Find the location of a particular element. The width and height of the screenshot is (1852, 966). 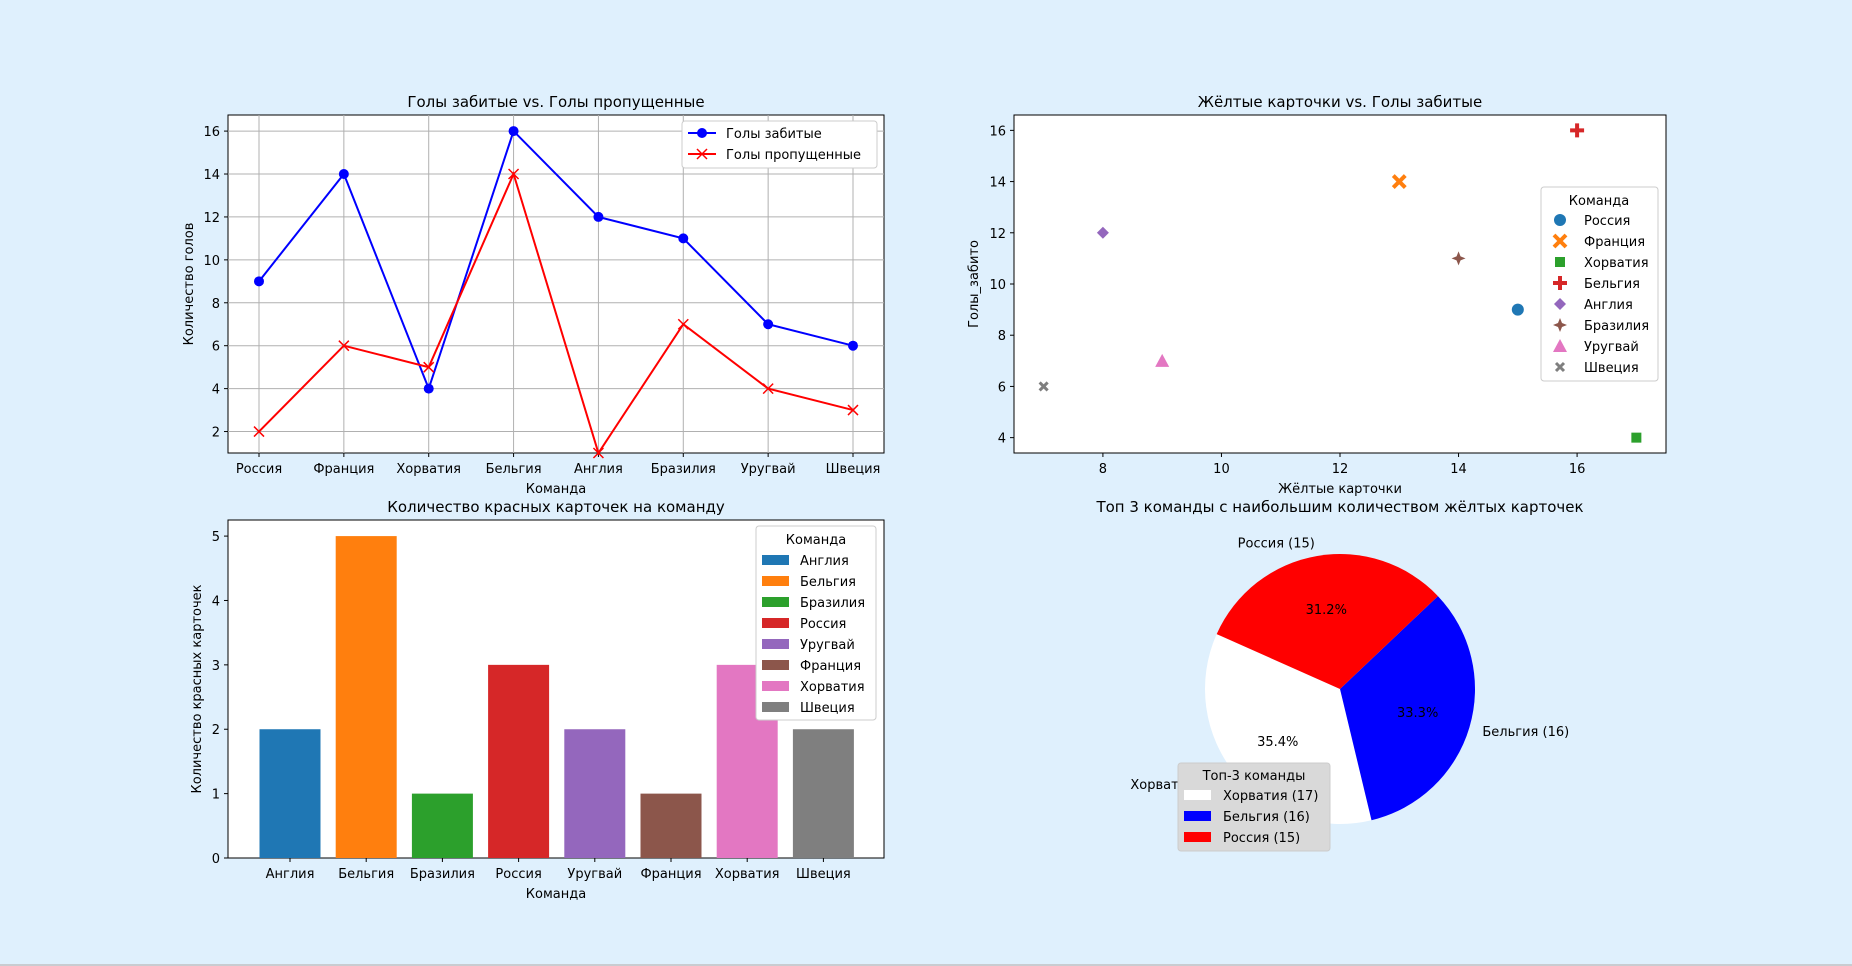

chart2-legend-label: Хорватия is located at coordinates (1616, 263).